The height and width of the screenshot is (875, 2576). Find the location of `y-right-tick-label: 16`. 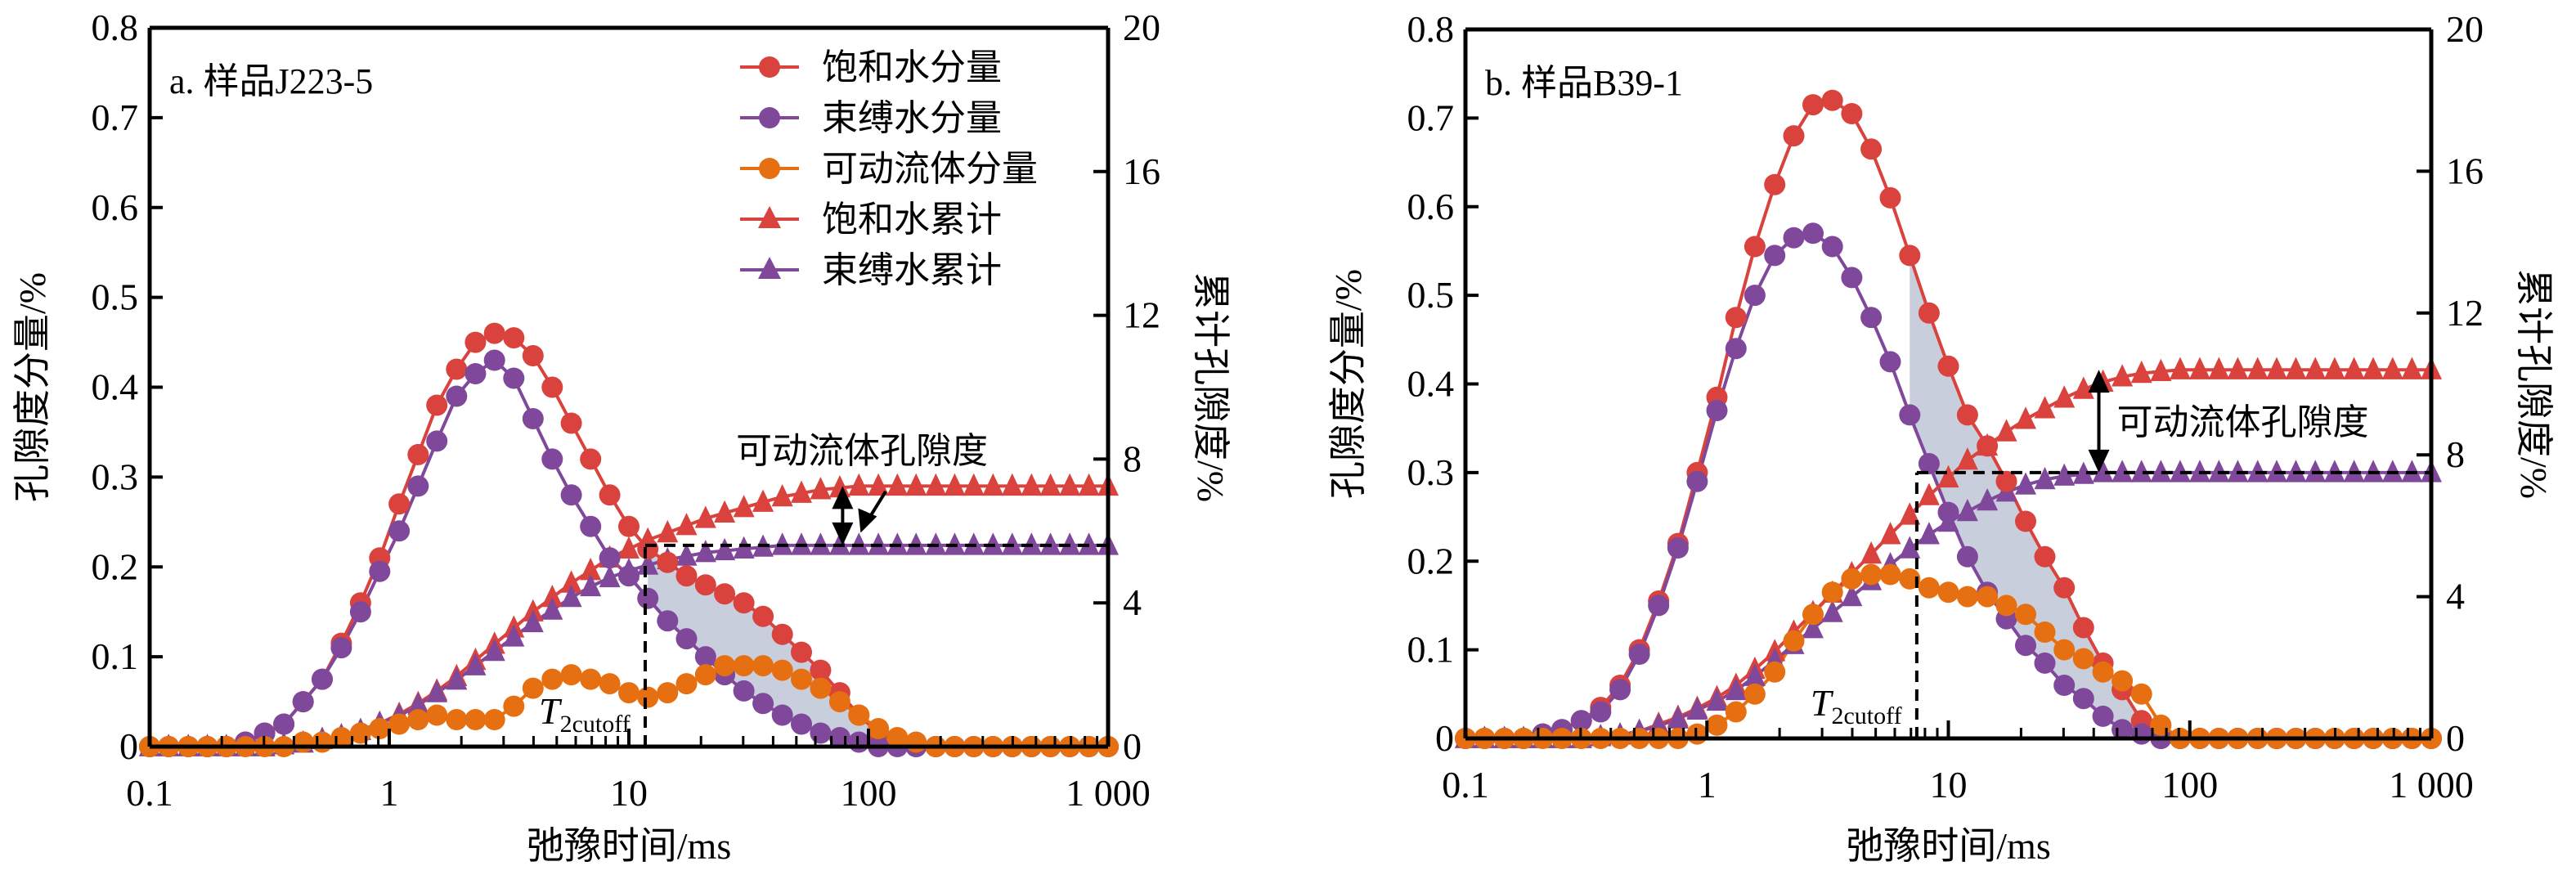

y-right-tick-label: 16 is located at coordinates (2465, 170).